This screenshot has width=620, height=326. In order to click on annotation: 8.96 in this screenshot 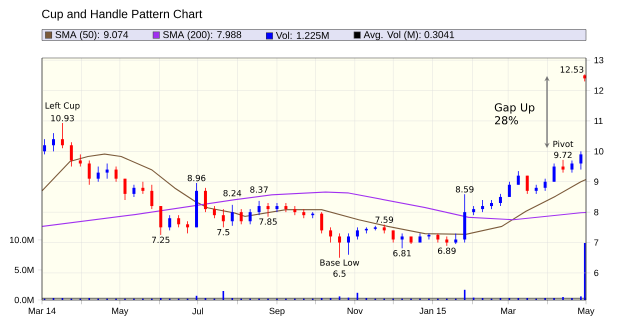, I will do `click(197, 178)`.